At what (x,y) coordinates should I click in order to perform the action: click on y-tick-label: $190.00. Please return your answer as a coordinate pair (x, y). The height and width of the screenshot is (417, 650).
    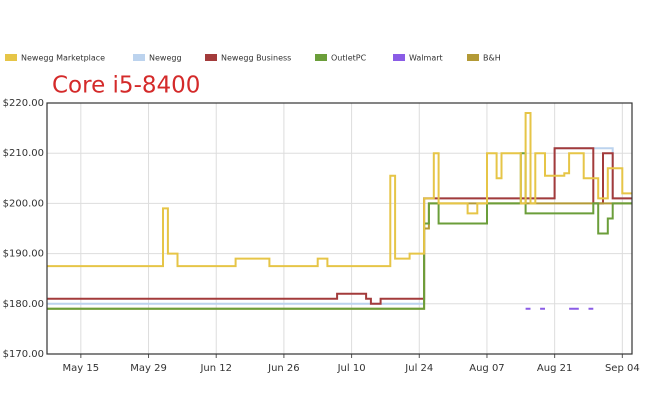
    Looking at the image, I should click on (23, 254).